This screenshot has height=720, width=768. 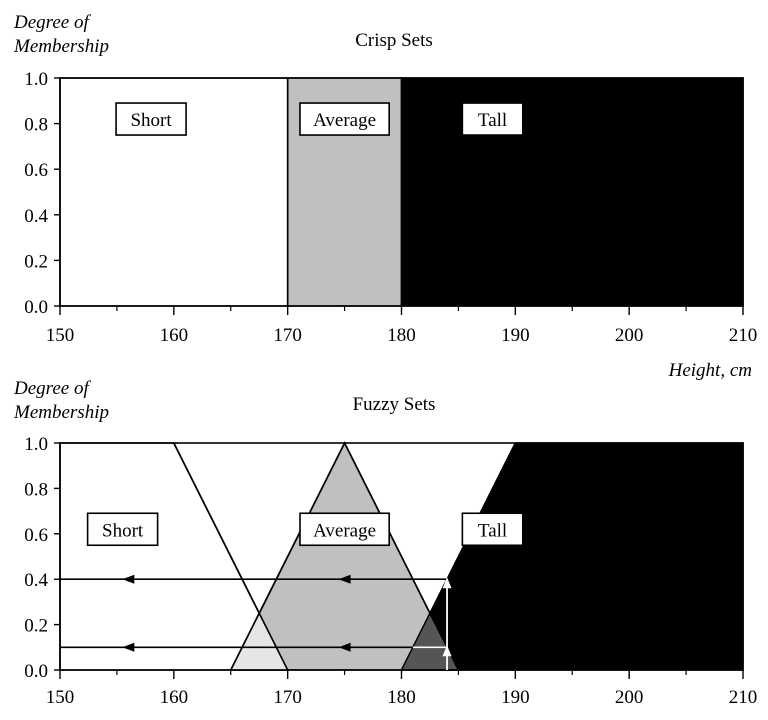 What do you see at coordinates (710, 370) in the screenshot?
I see `x-axis-label: Height, cm` at bounding box center [710, 370].